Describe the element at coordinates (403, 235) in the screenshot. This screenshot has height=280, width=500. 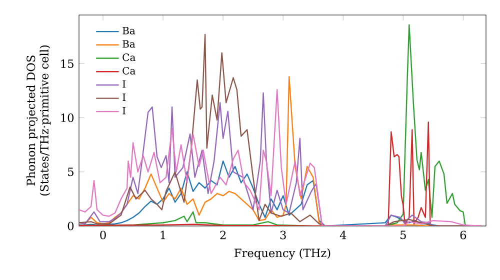
I see `x-tick-label: 5` at that location.